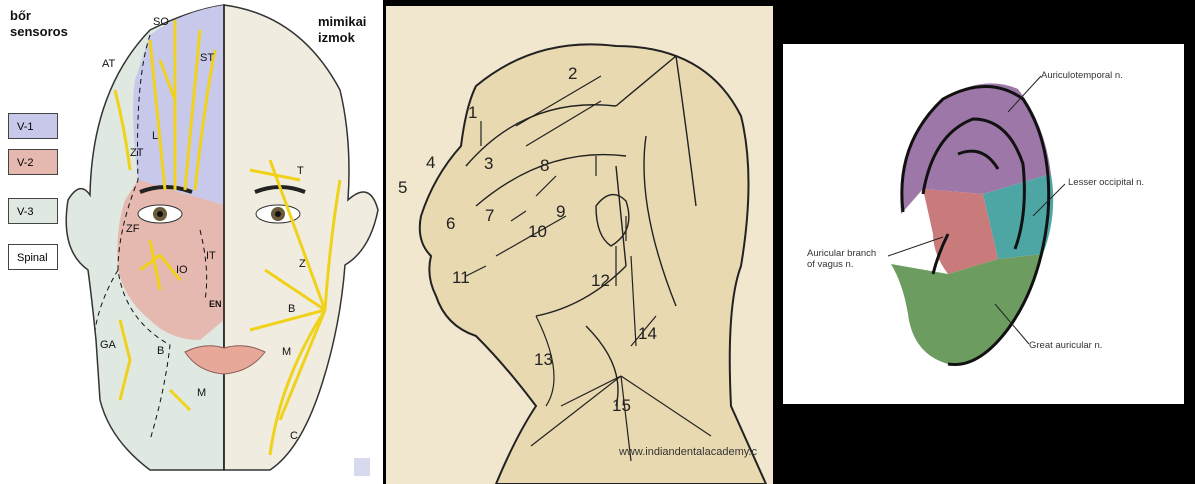 This screenshot has width=1195, height=484. What do you see at coordinates (461, 277) in the screenshot?
I see `num-11: 11` at bounding box center [461, 277].